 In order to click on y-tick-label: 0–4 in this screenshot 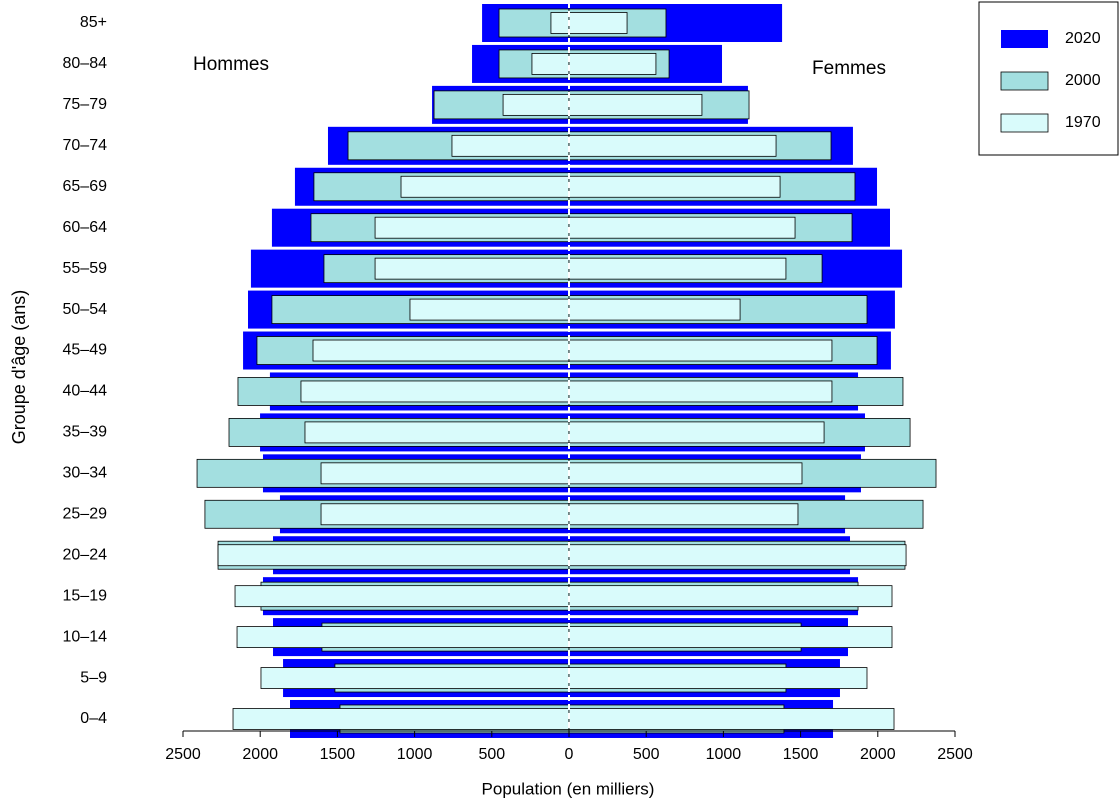, I will do `click(93, 718)`.